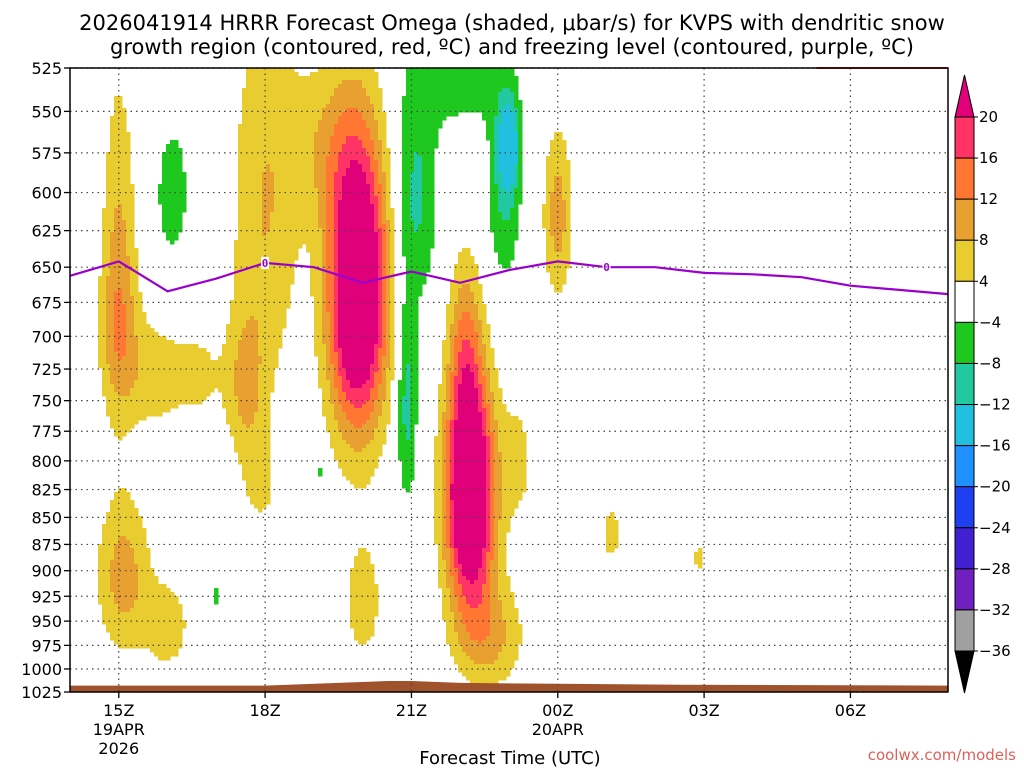 This screenshot has height=768, width=1024. Describe the element at coordinates (411, 710) in the screenshot. I see `x-tick-label: 21Z` at that location.